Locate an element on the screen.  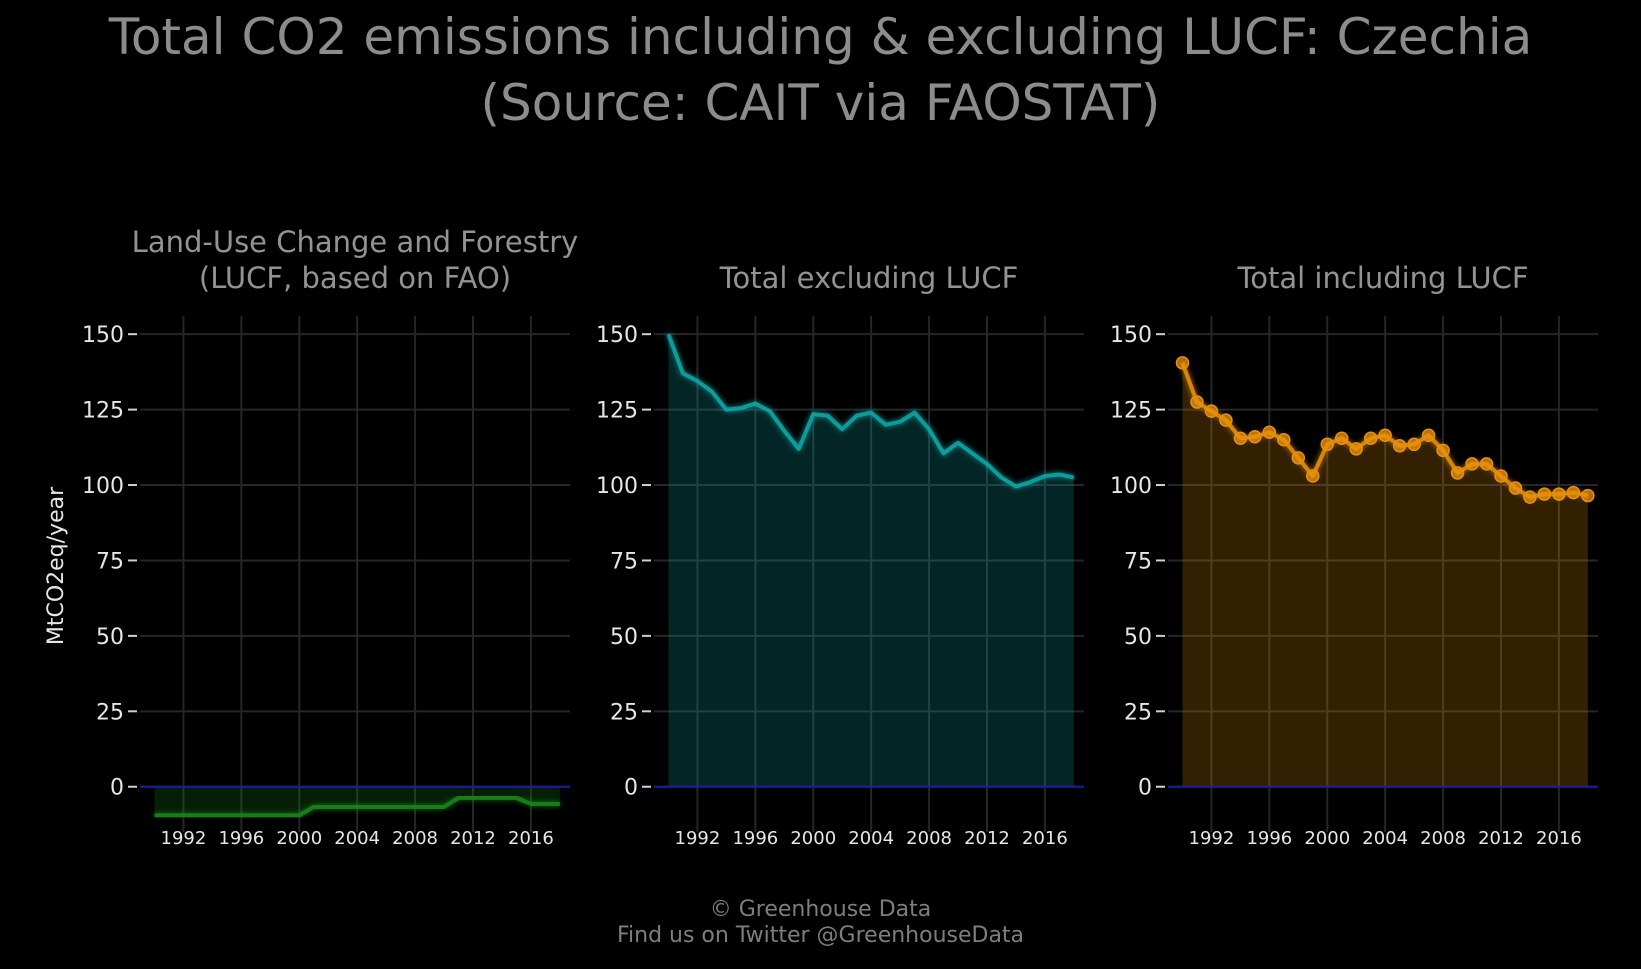
panel-1-title: (LUCF, based on FAO) is located at coordinates (355, 278).